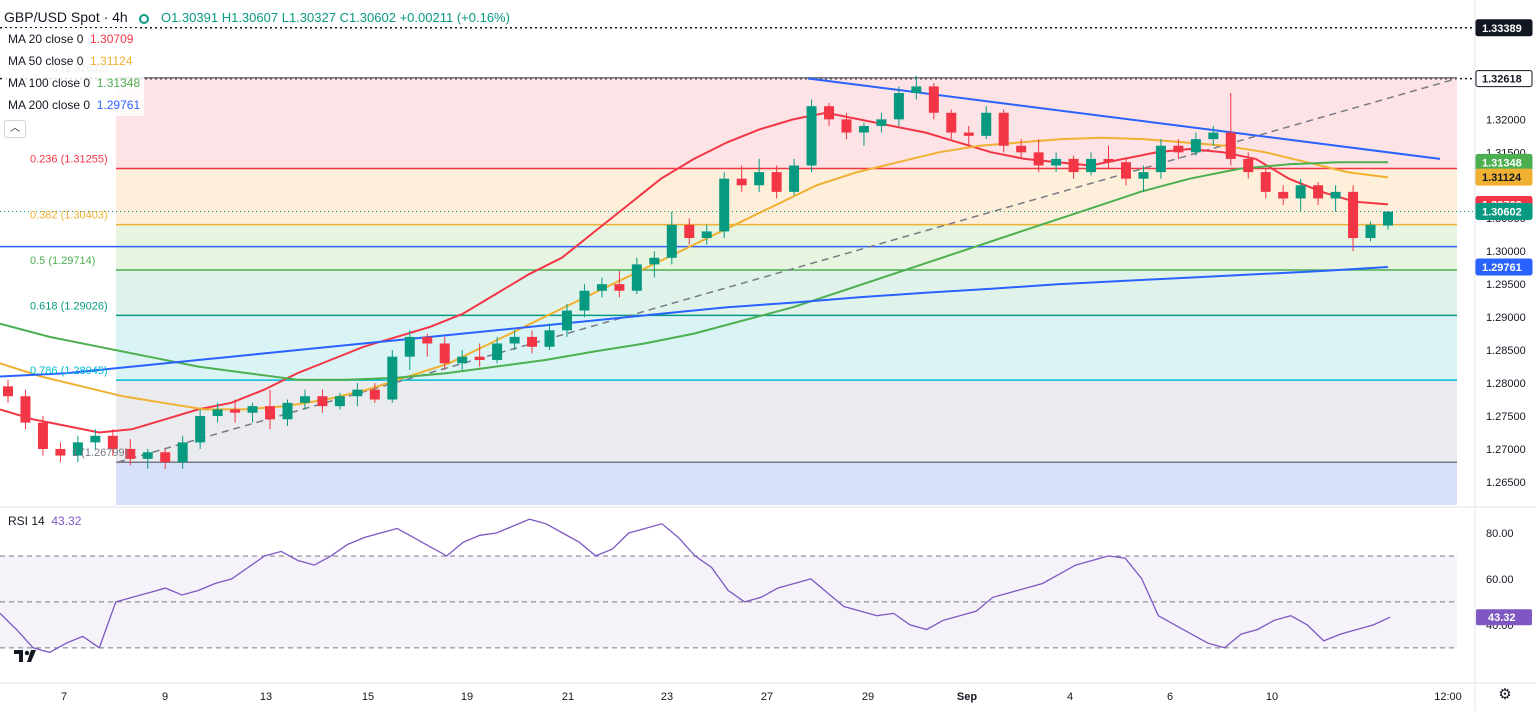  I want to click on price-badge-label: 1.31348, so click(1502, 163).